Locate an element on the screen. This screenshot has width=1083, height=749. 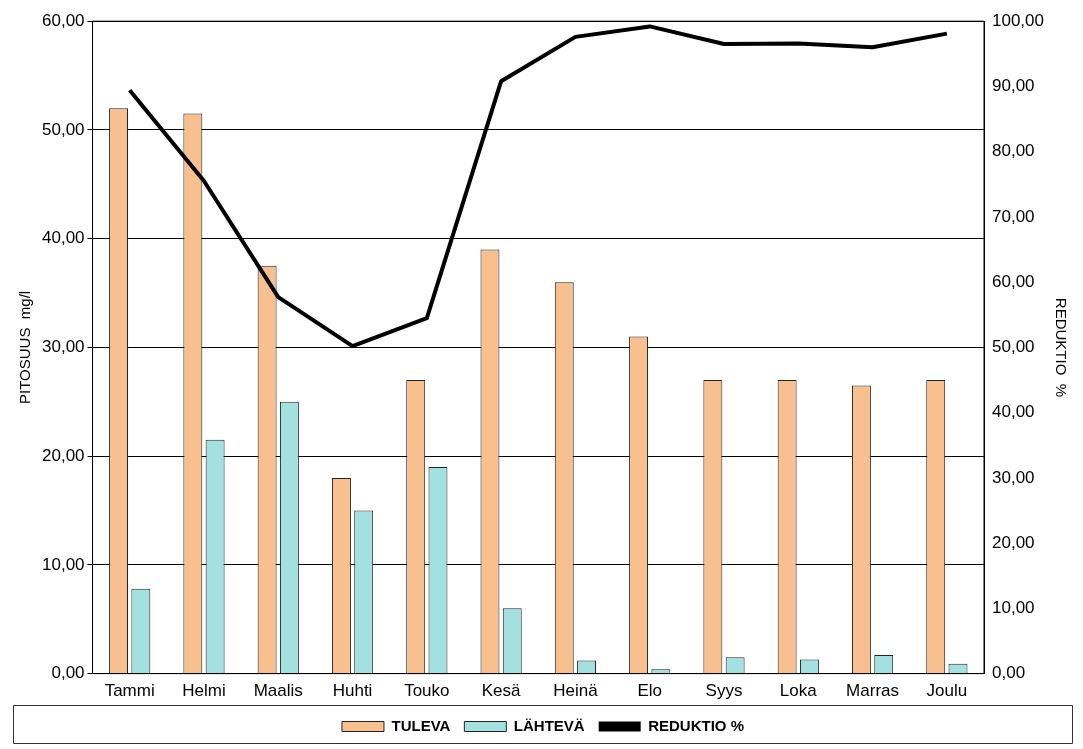
legend-label: LÄHTEVÄ is located at coordinates (549, 725).